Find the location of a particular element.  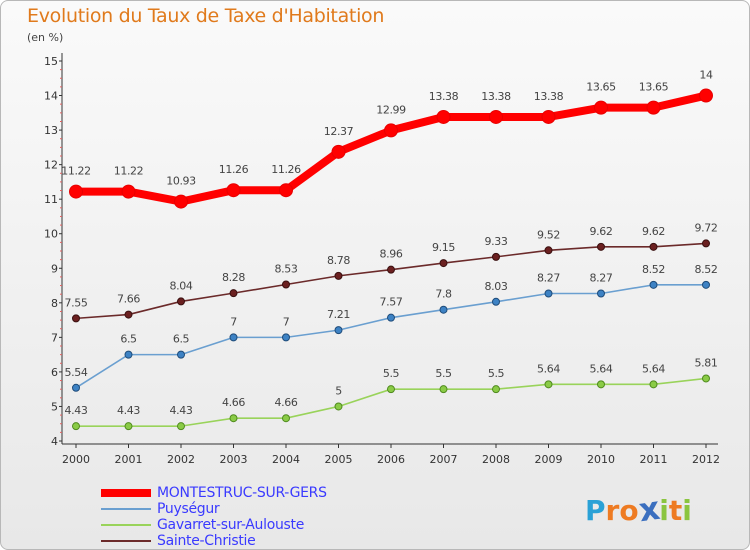

x-tick-label: 2006 is located at coordinates (391, 459).